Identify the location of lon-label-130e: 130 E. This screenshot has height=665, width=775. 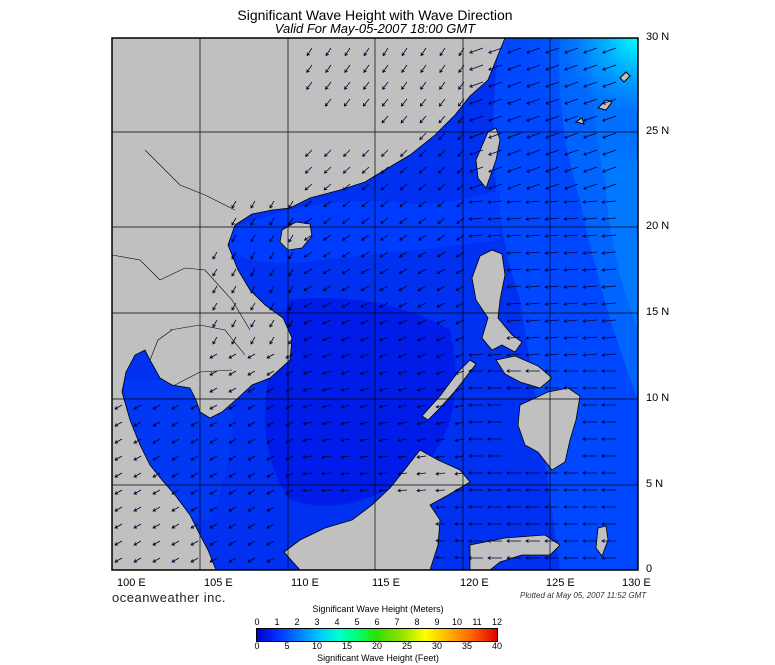
(636, 583).